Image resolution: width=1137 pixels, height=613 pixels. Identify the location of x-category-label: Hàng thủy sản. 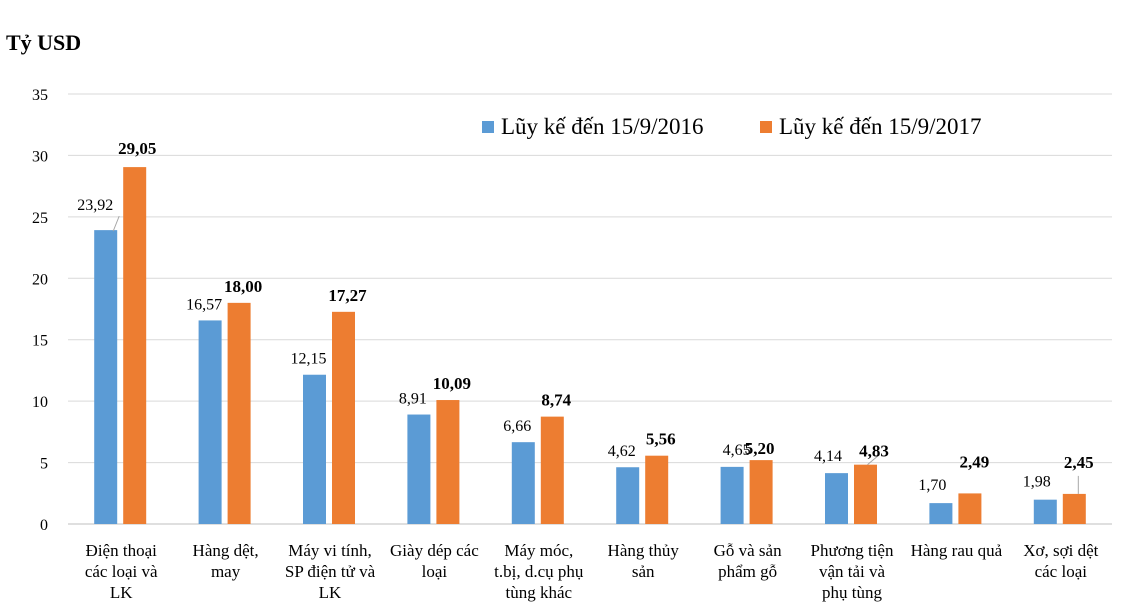
(644, 561).